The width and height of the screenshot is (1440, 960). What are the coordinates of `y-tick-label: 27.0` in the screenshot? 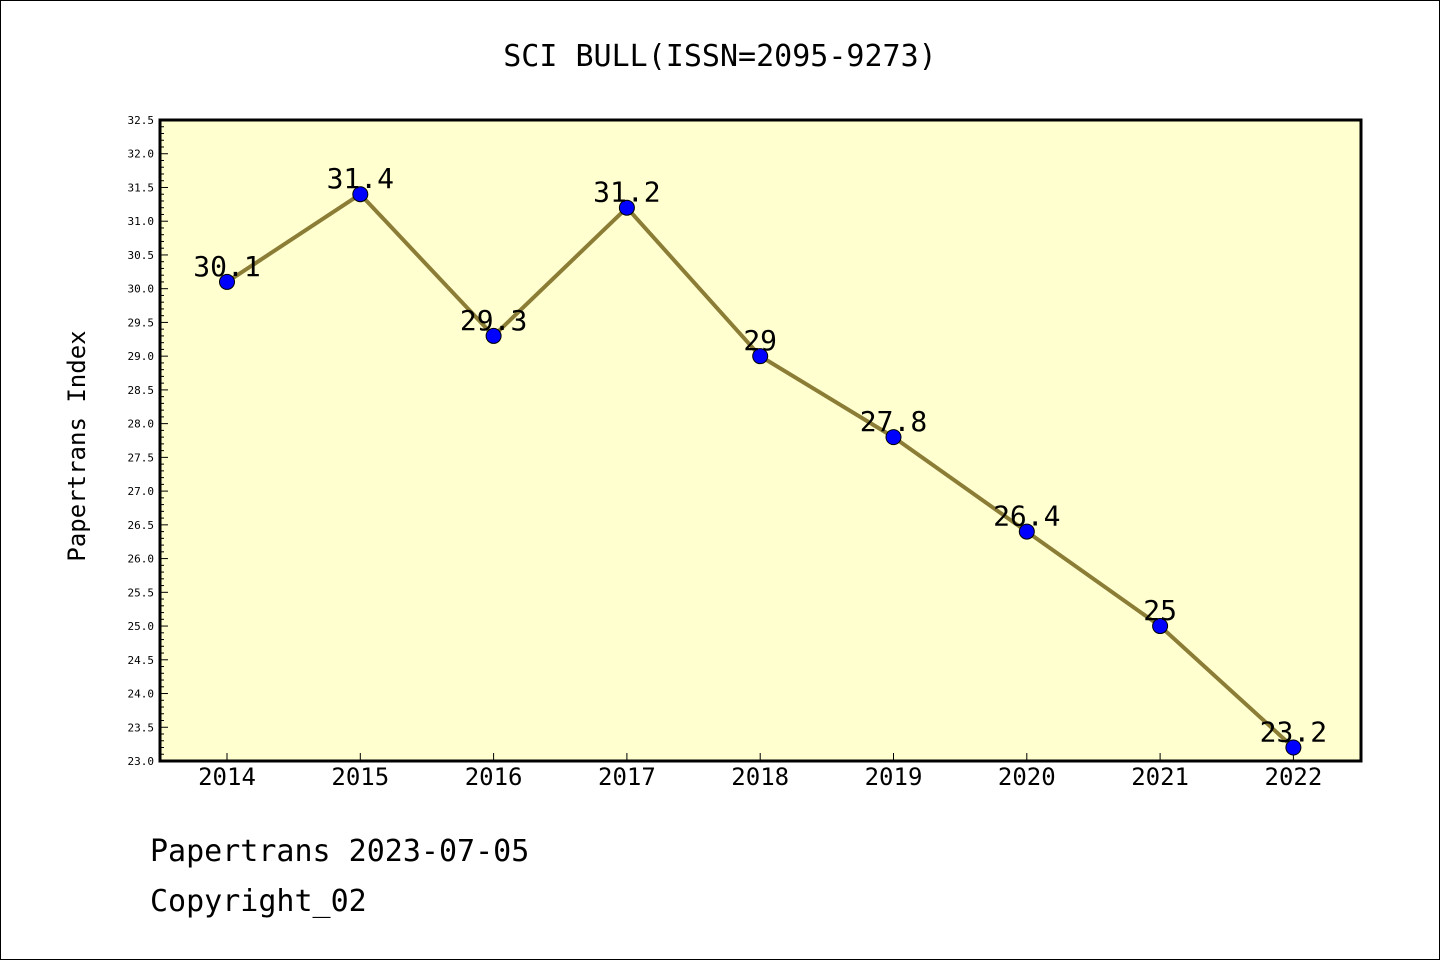 It's located at (141, 491).